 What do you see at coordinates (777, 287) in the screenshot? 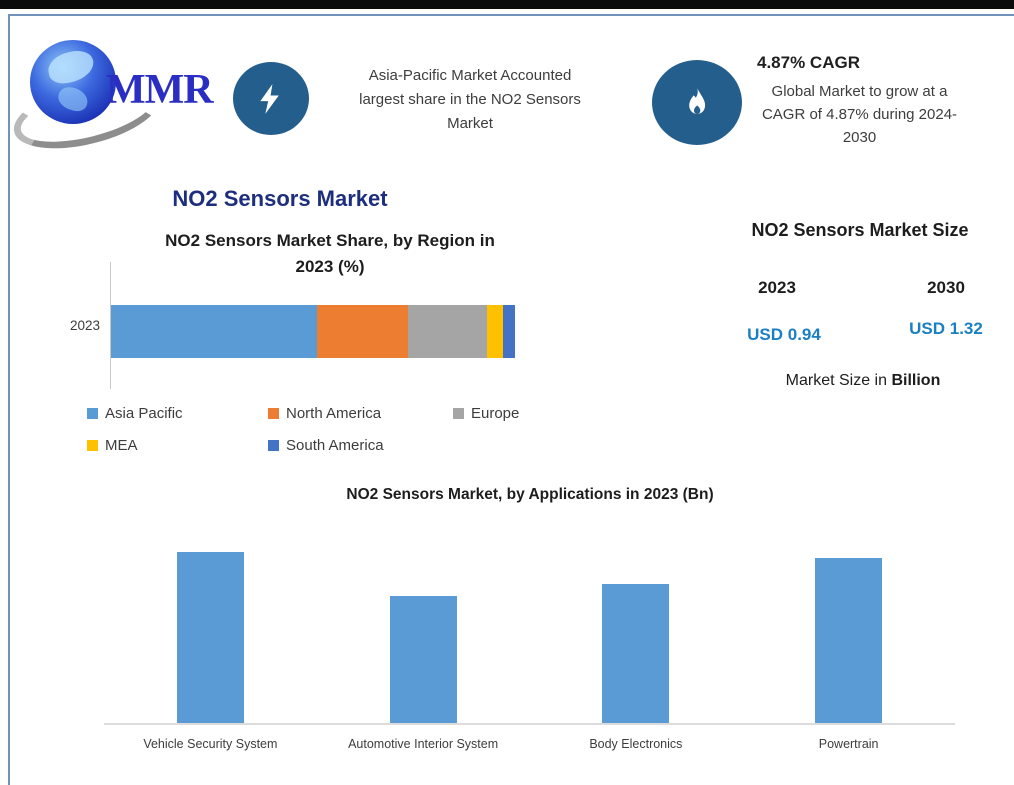
I see `market-size-year-2023: 2023` at bounding box center [777, 287].